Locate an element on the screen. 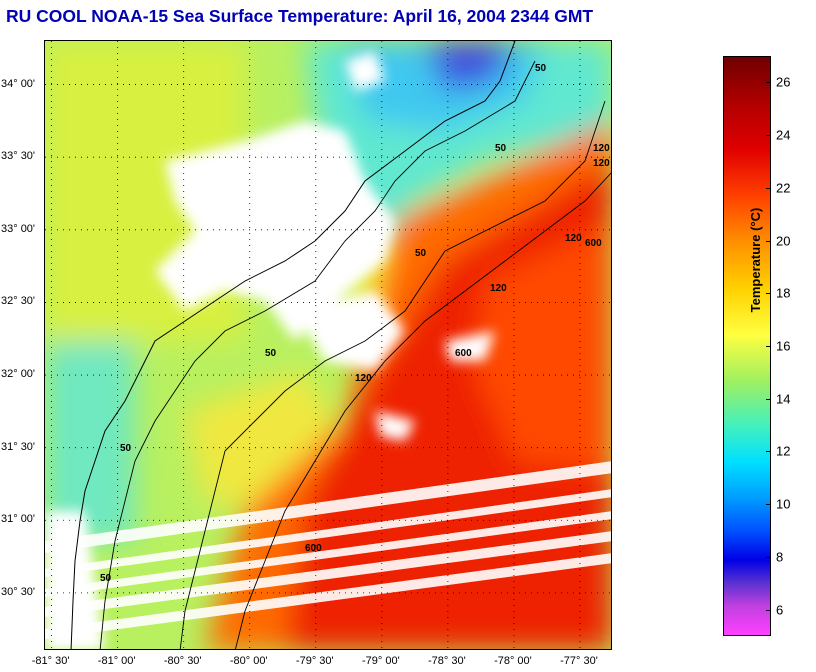  lon-label: -81° 00' is located at coordinates (116, 661).